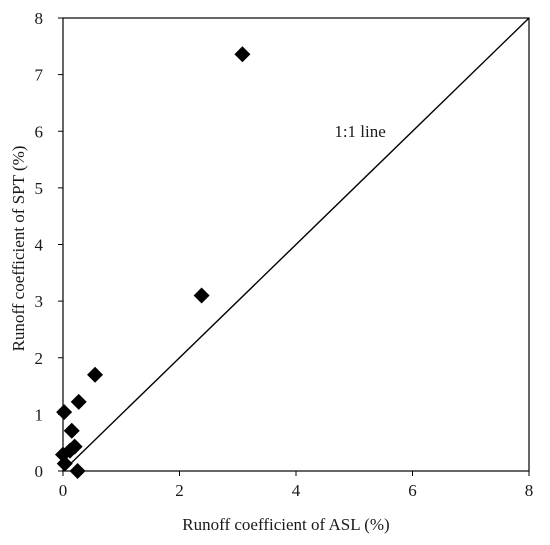  Describe the element at coordinates (359, 131) in the screenshot. I see `reference-line-label: 1:1 line` at that location.